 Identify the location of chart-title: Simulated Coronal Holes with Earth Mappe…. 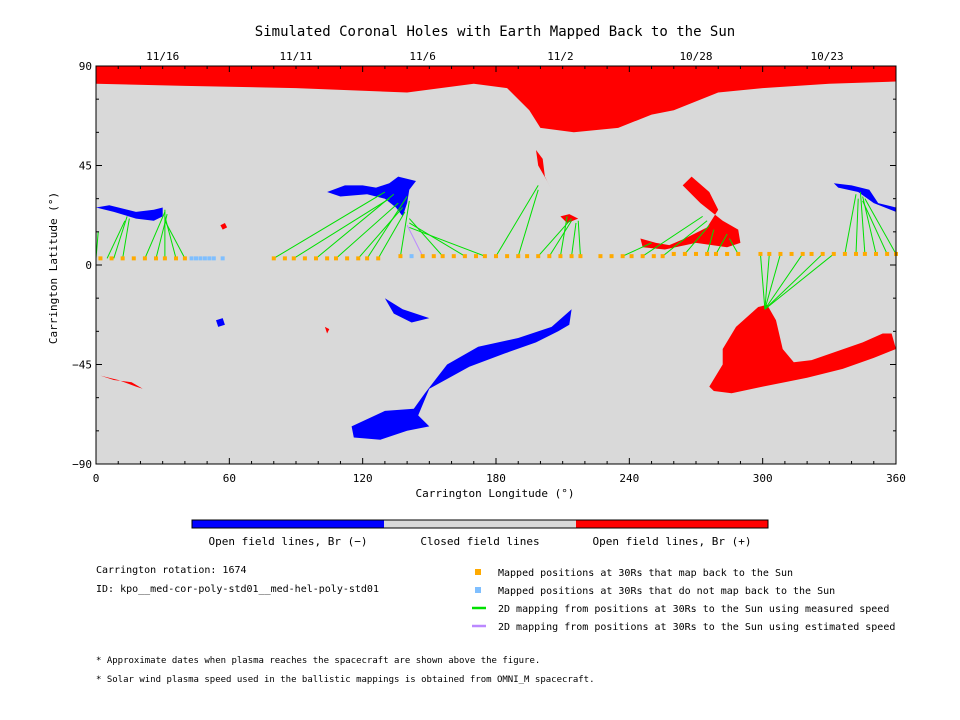
(495, 32).